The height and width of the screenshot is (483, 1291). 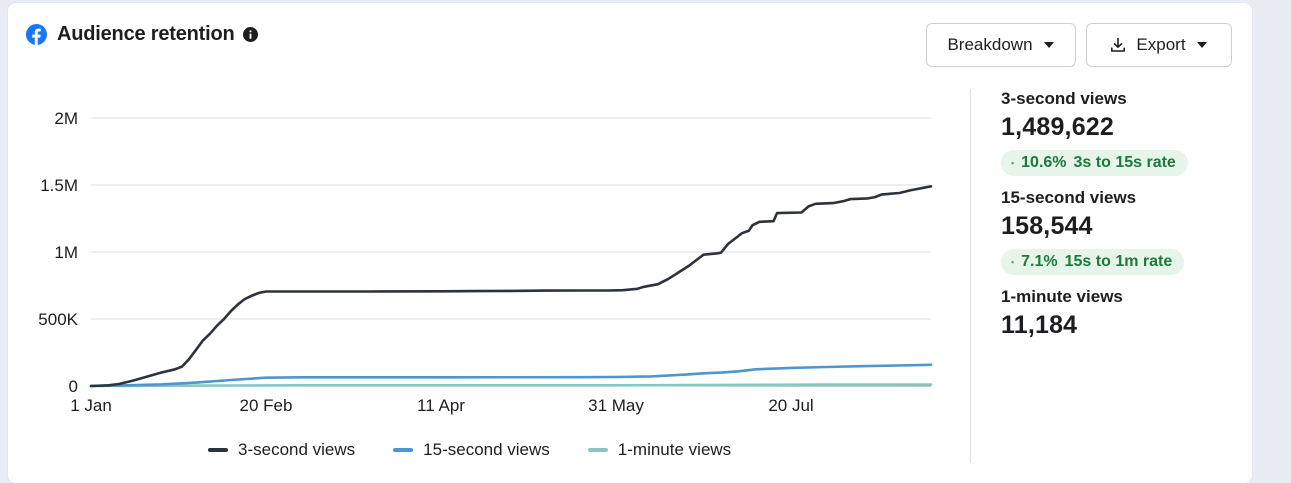 What do you see at coordinates (1044, 162) in the screenshot?
I see `rate-percent: 10.6%` at bounding box center [1044, 162].